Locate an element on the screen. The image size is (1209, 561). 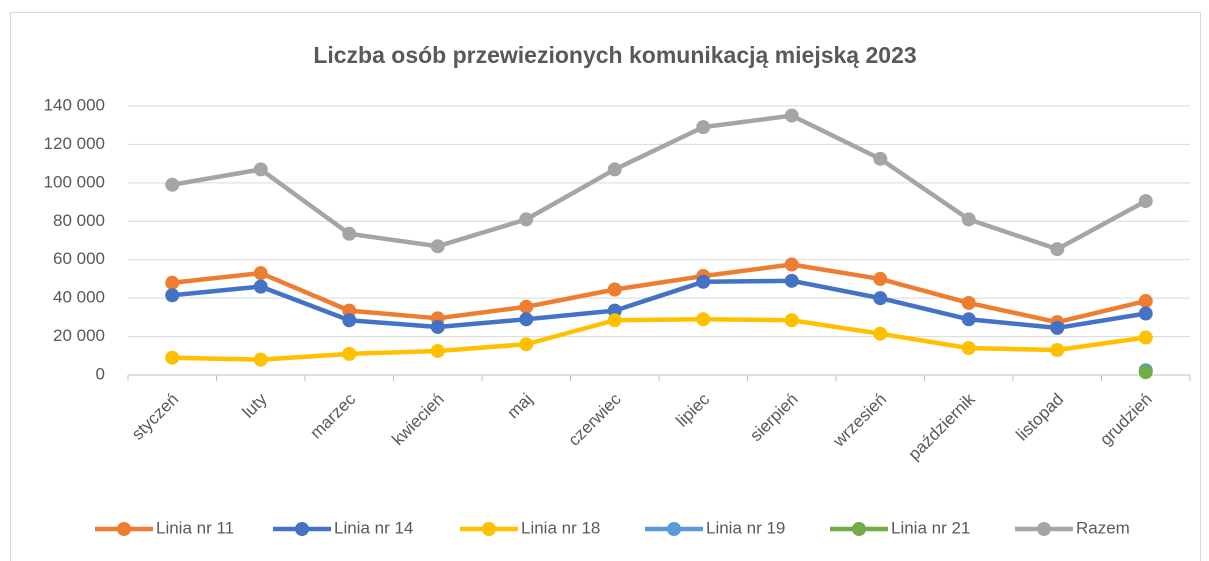
y-tick-label: 20 000 is located at coordinates (79, 335).